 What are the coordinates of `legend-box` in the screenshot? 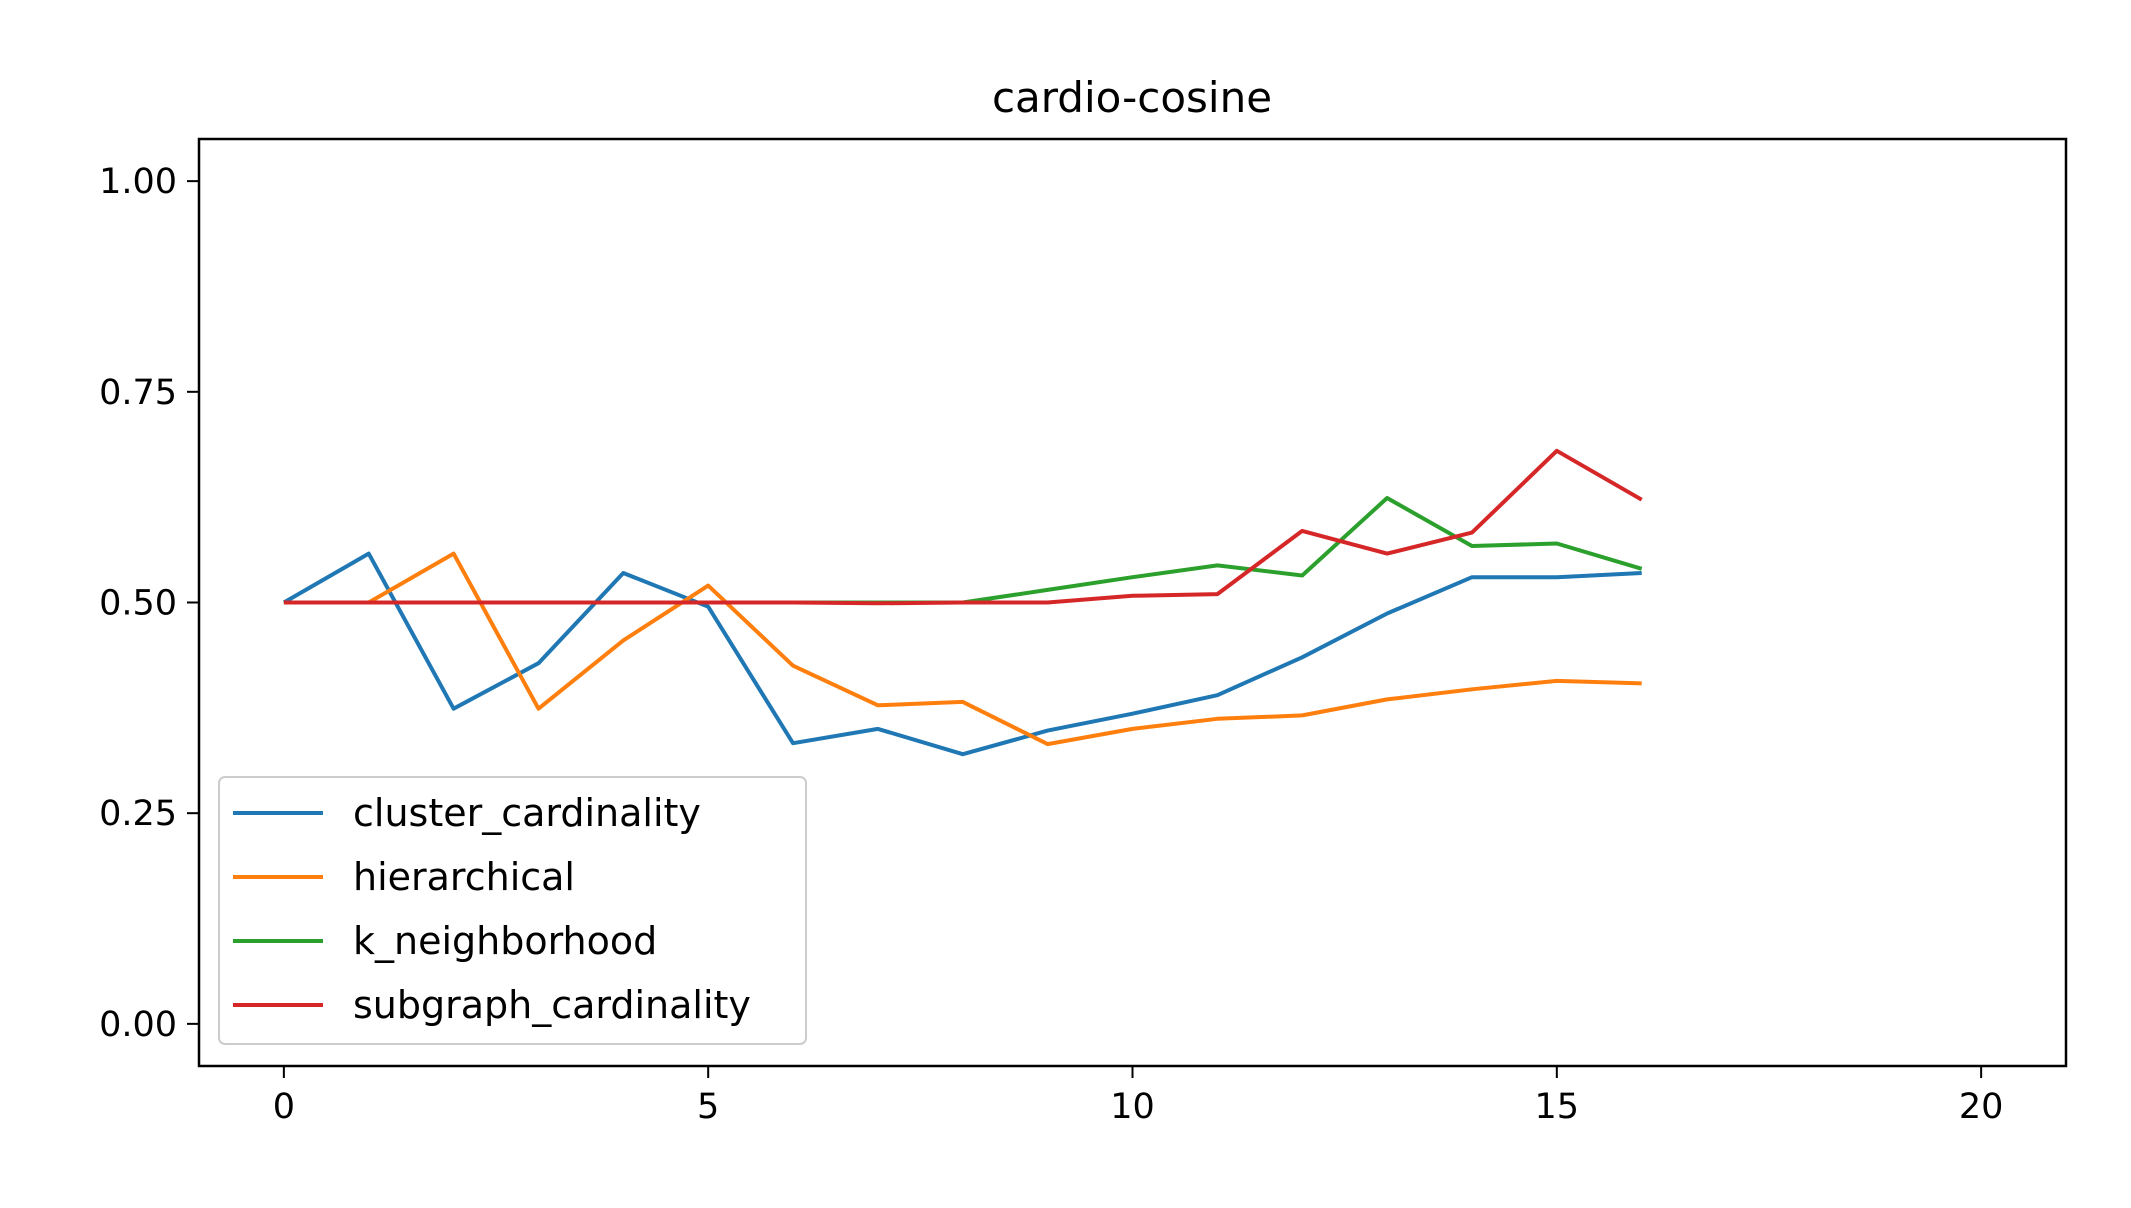 It's located at (512, 910).